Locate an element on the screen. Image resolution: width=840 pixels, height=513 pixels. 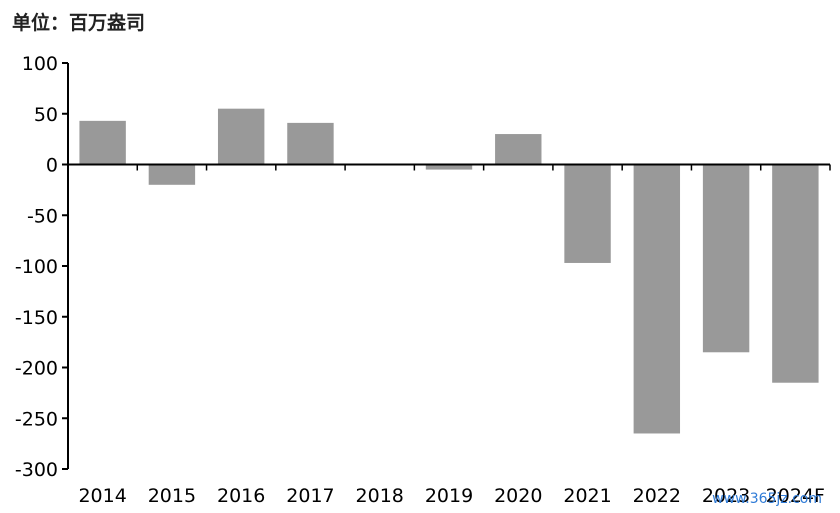
x-tick-label: 2023 is located at coordinates (726, 496).